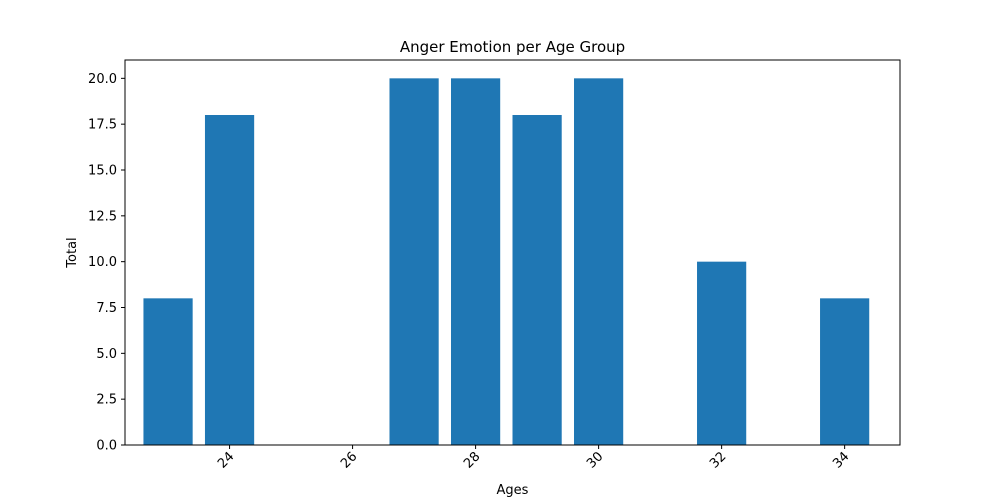 This screenshot has width=1000, height=500. Describe the element at coordinates (72, 252) in the screenshot. I see `y-axis-label: Total` at that location.